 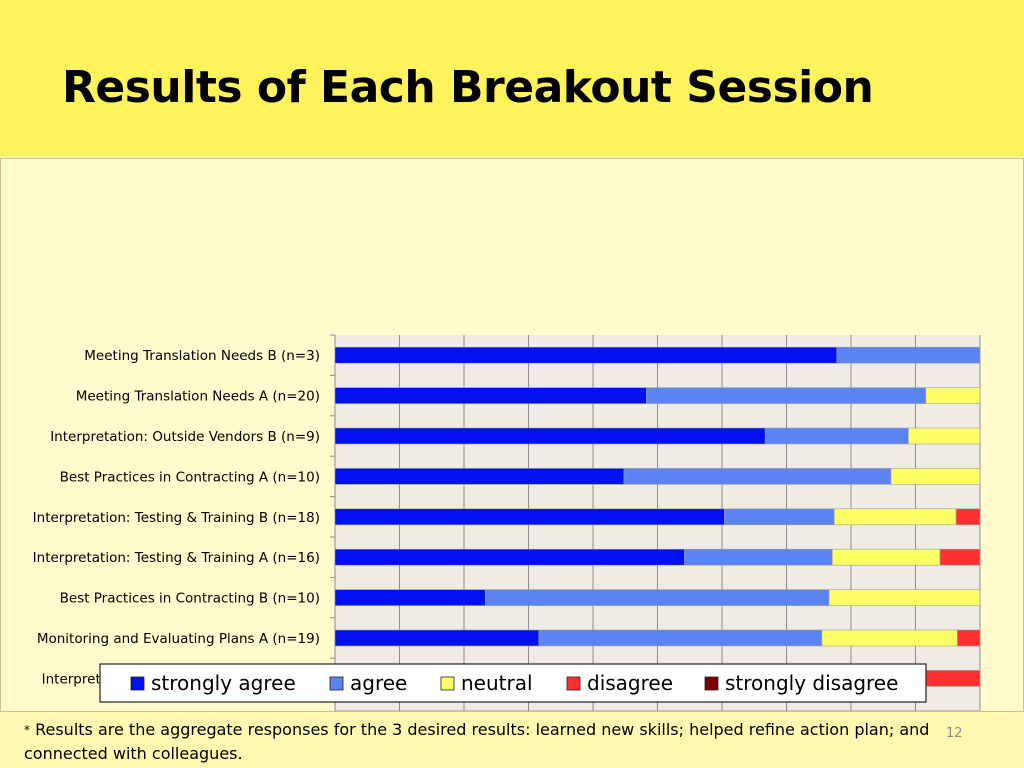 What do you see at coordinates (497, 683) in the screenshot?
I see `legend-label: neutral` at bounding box center [497, 683].